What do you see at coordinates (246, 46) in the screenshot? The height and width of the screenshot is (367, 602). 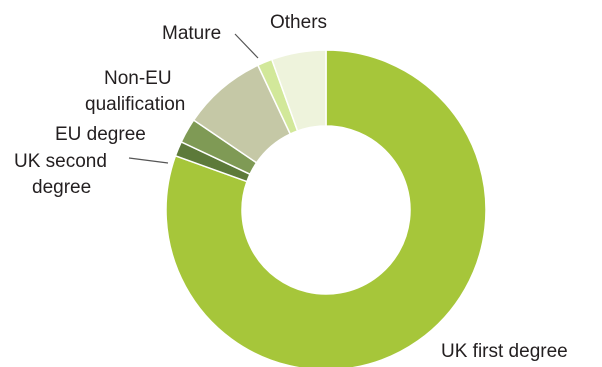 I see `leader-line-mature` at bounding box center [246, 46].